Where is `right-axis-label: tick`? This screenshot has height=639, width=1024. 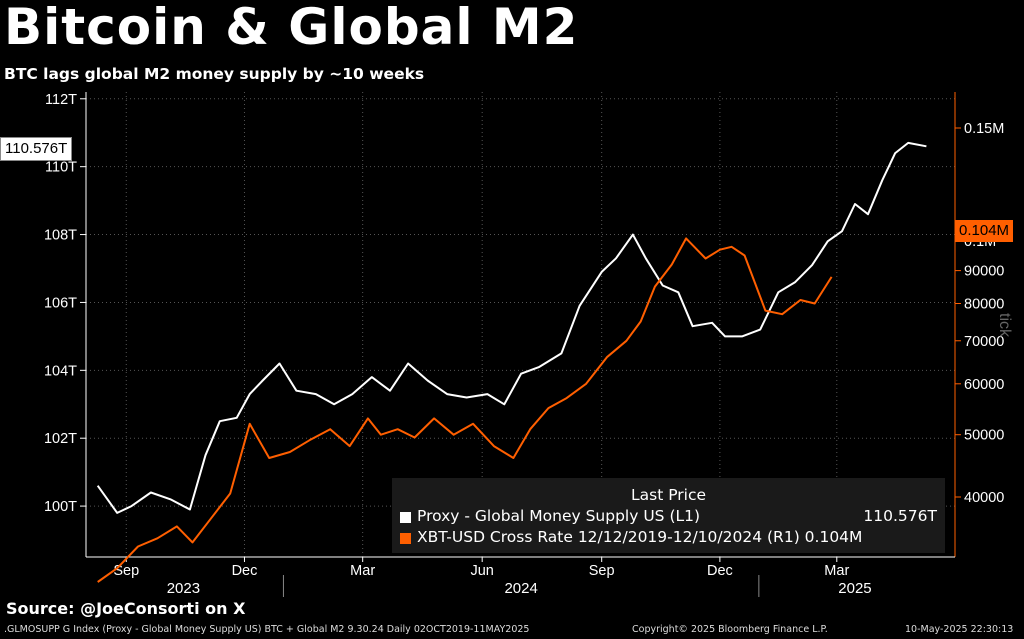 right-axis-label: tick is located at coordinates (1004, 325).